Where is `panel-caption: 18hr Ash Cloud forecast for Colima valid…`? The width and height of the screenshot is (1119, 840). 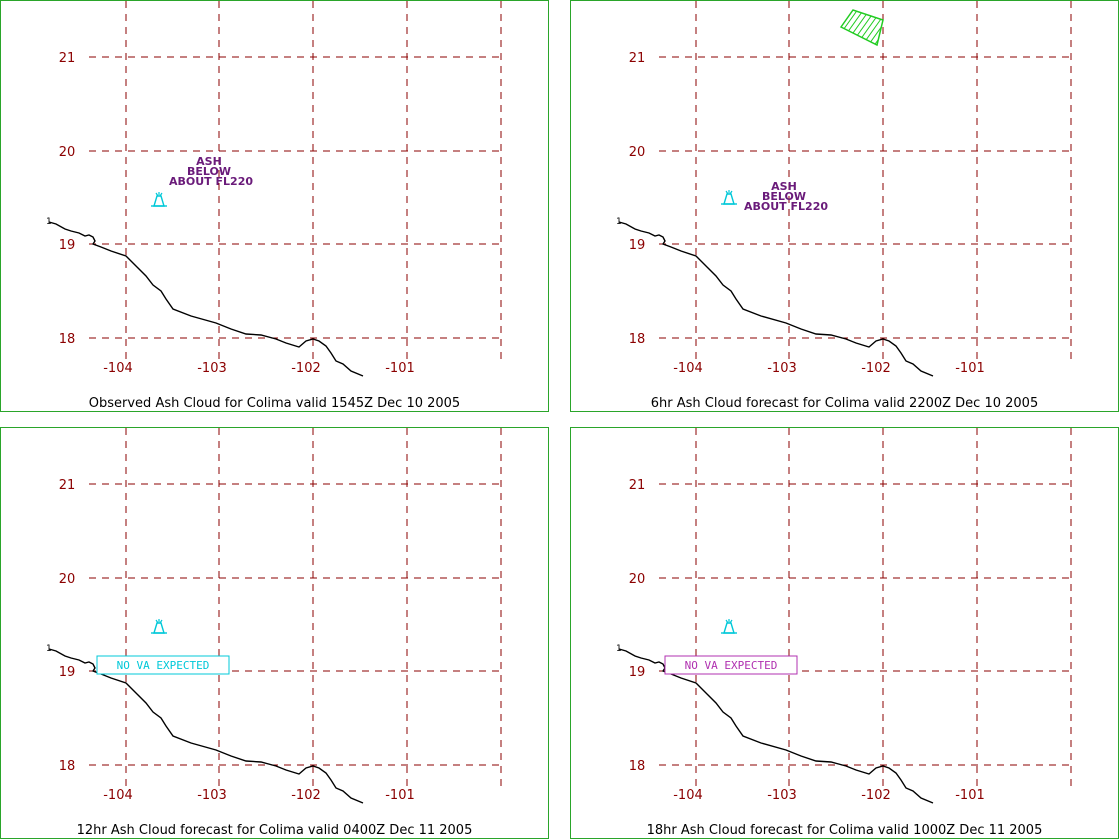 panel-caption: 18hr Ash Cloud forecast for Colima valid… is located at coordinates (844, 830).